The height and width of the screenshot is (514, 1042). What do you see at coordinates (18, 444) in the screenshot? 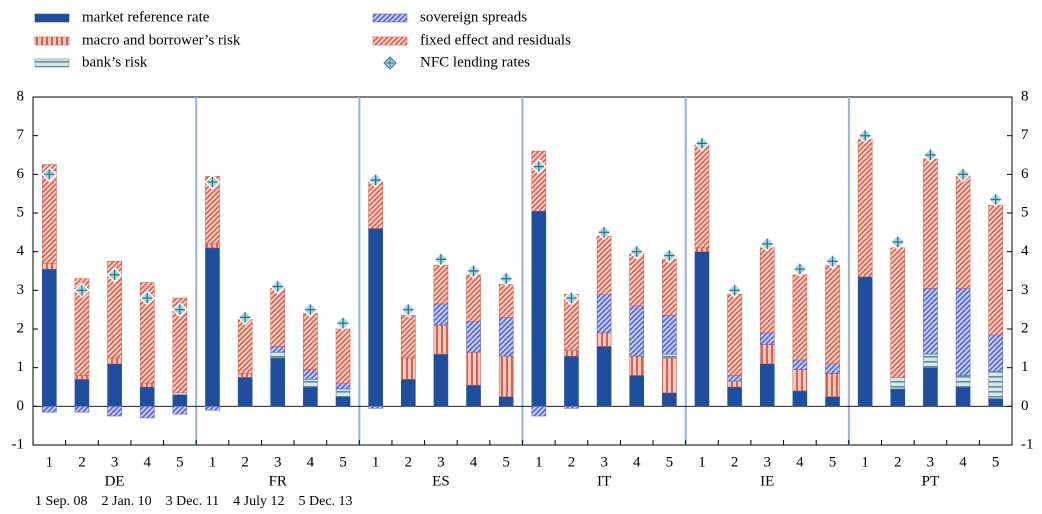
I see `y-tick-label: -1` at bounding box center [18, 444].